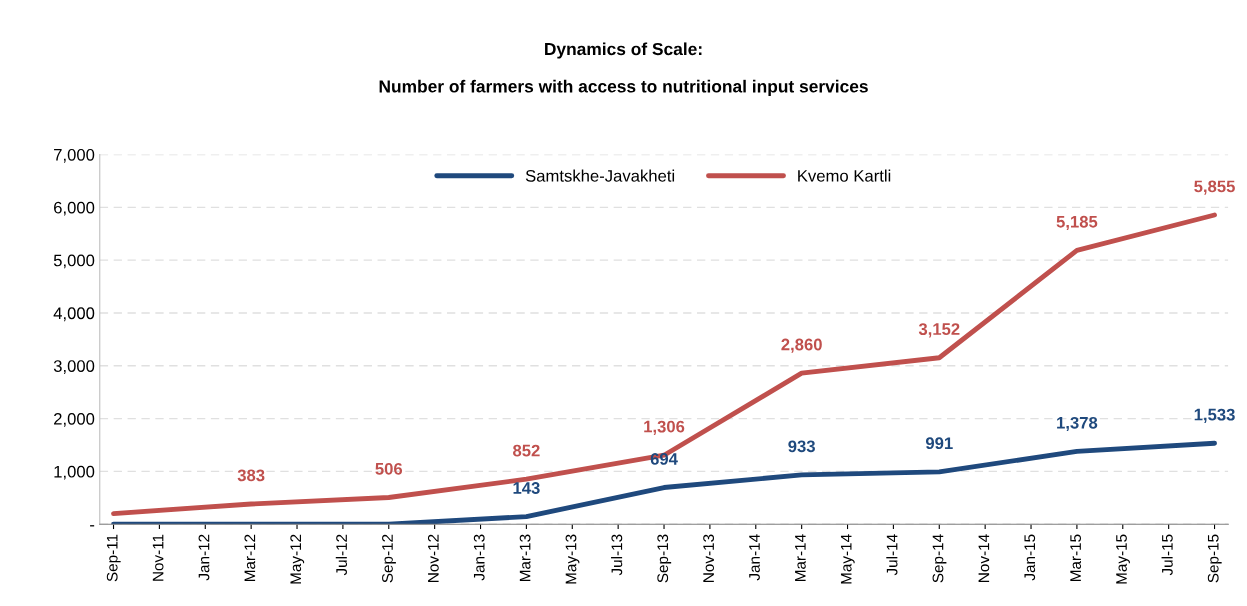 This screenshot has width=1247, height=606. What do you see at coordinates (939, 443) in the screenshot?
I see `data-label: 991` at bounding box center [939, 443].